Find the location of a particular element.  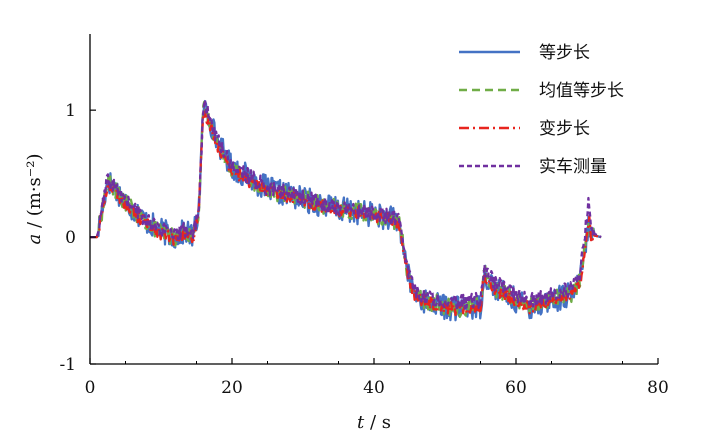

x-tick-label: 60 is located at coordinates (516, 388).